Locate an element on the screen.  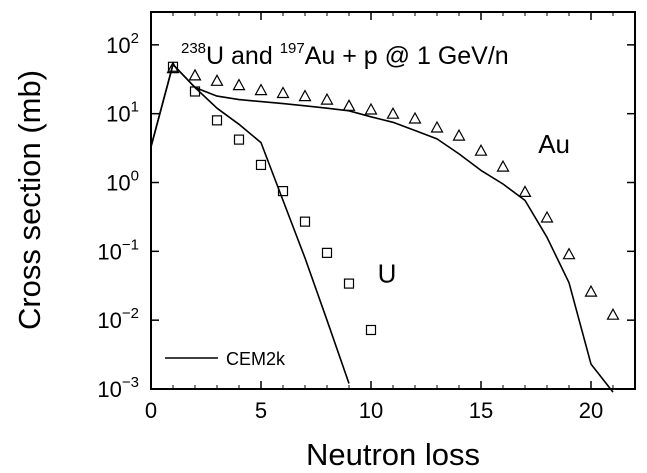
chart-title: 238U and 197Au + p @ 1 GeV/n is located at coordinates (345, 55).